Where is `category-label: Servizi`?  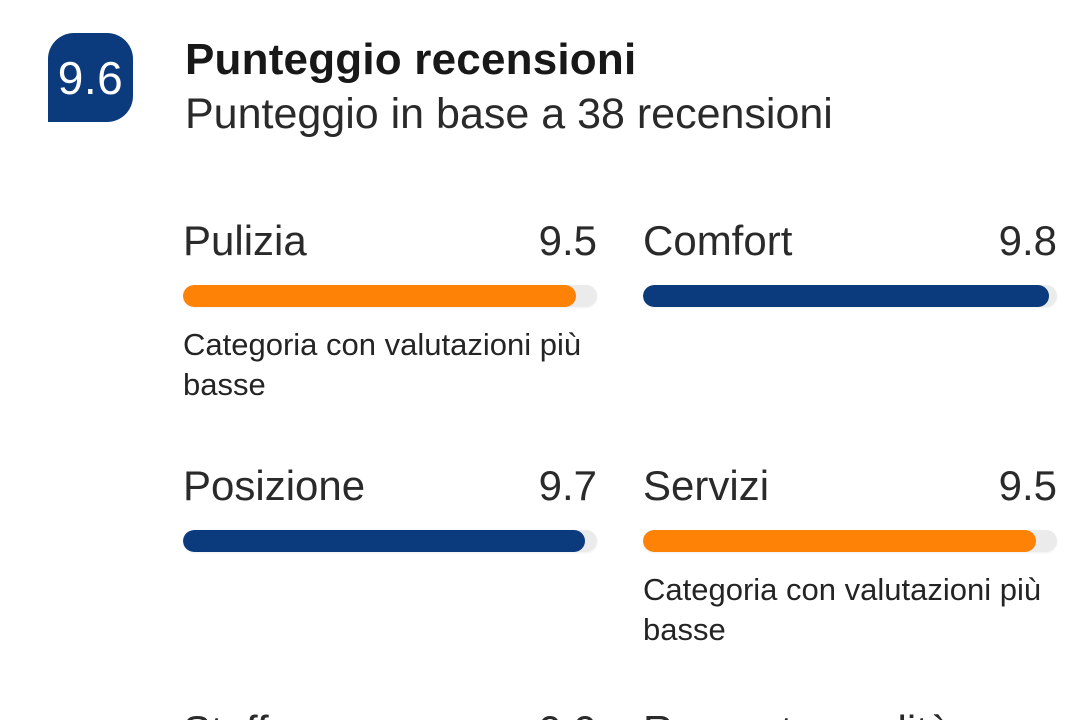 category-label: Servizi is located at coordinates (706, 485).